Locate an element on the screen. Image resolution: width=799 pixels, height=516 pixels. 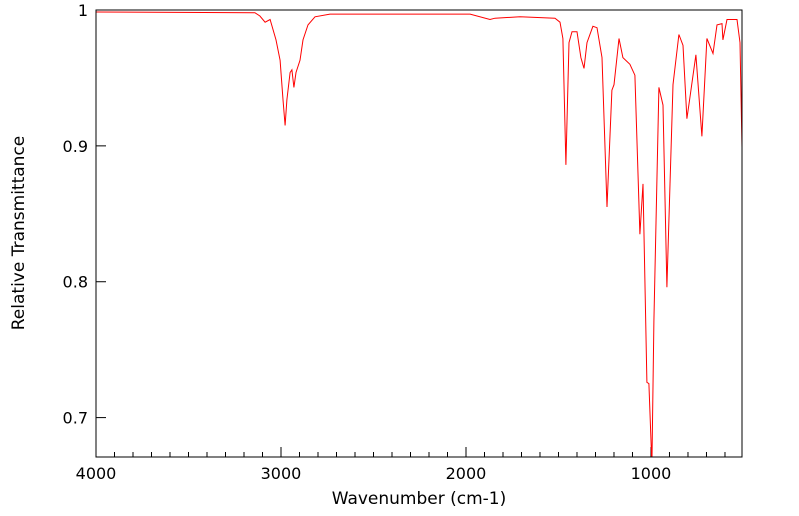
y-tick-label: 1 is located at coordinates (83, 10).